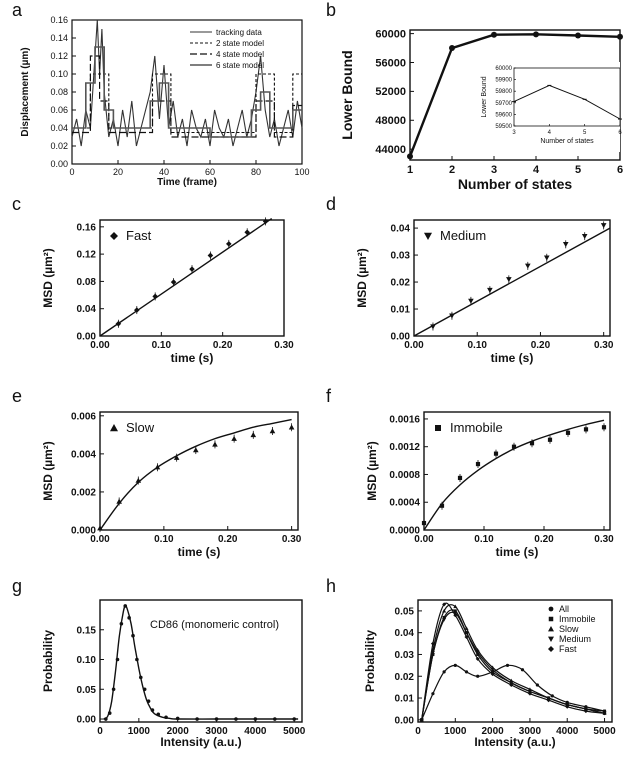  I want to click on x-tick-label: 0.20, so click(228, 539).